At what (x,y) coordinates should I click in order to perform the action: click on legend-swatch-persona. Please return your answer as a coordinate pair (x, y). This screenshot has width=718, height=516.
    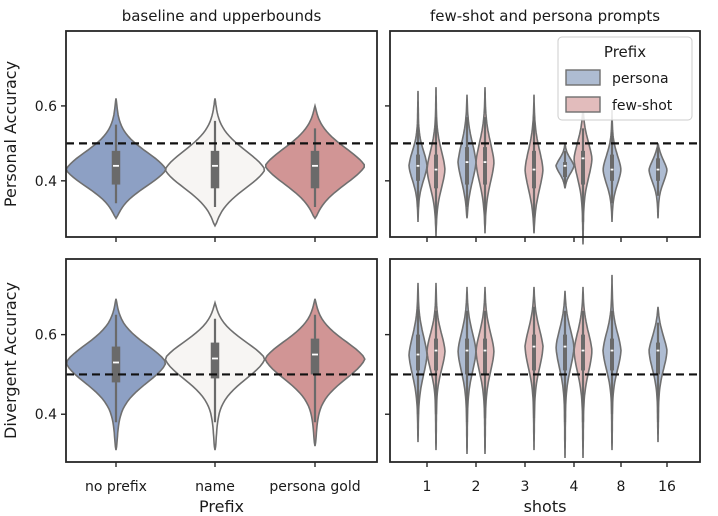
    Looking at the image, I should click on (583, 77).